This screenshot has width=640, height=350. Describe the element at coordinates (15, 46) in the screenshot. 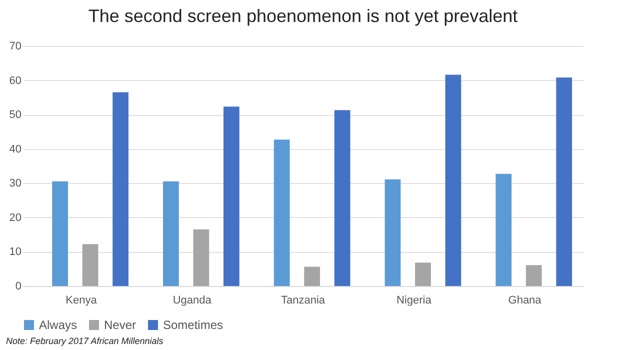

I see `y-tick-label: 70` at that location.